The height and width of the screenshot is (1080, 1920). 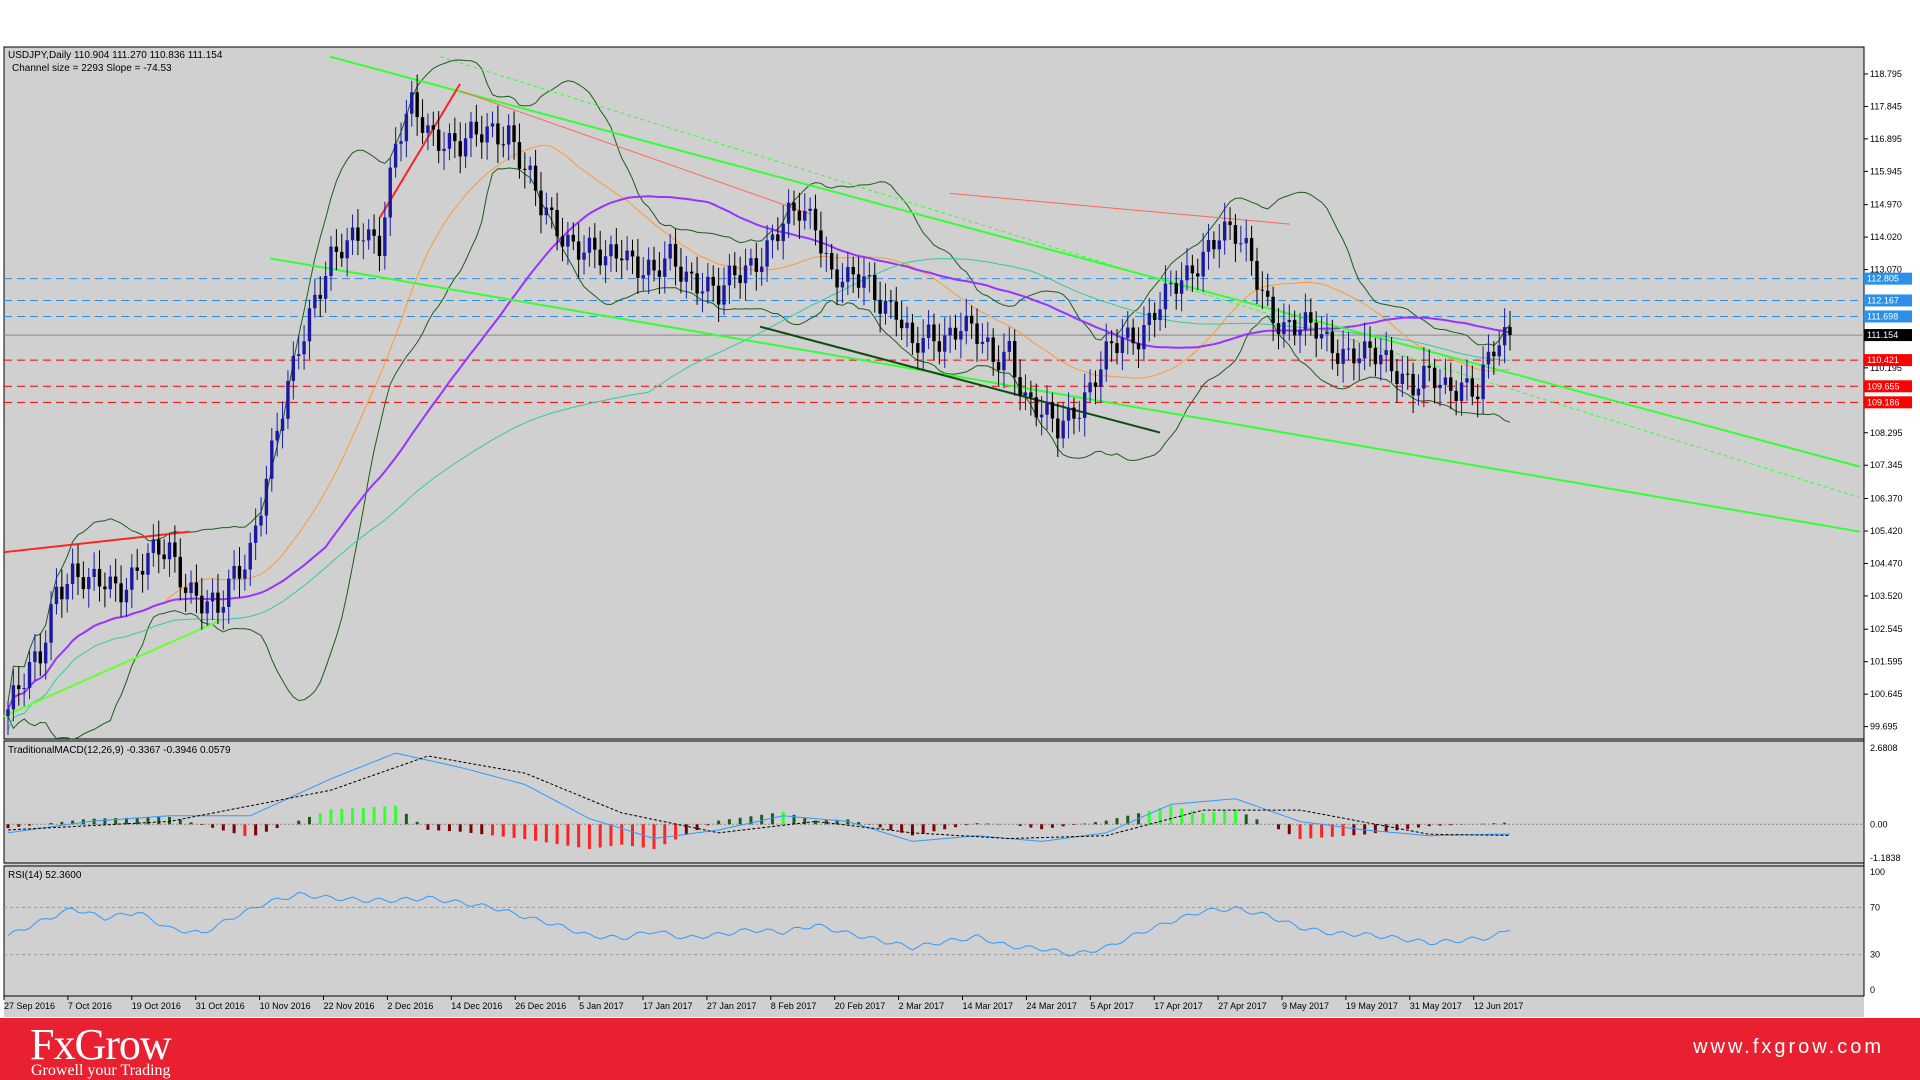 I want to click on price-tick-label: 100.645, so click(x=1886, y=694).